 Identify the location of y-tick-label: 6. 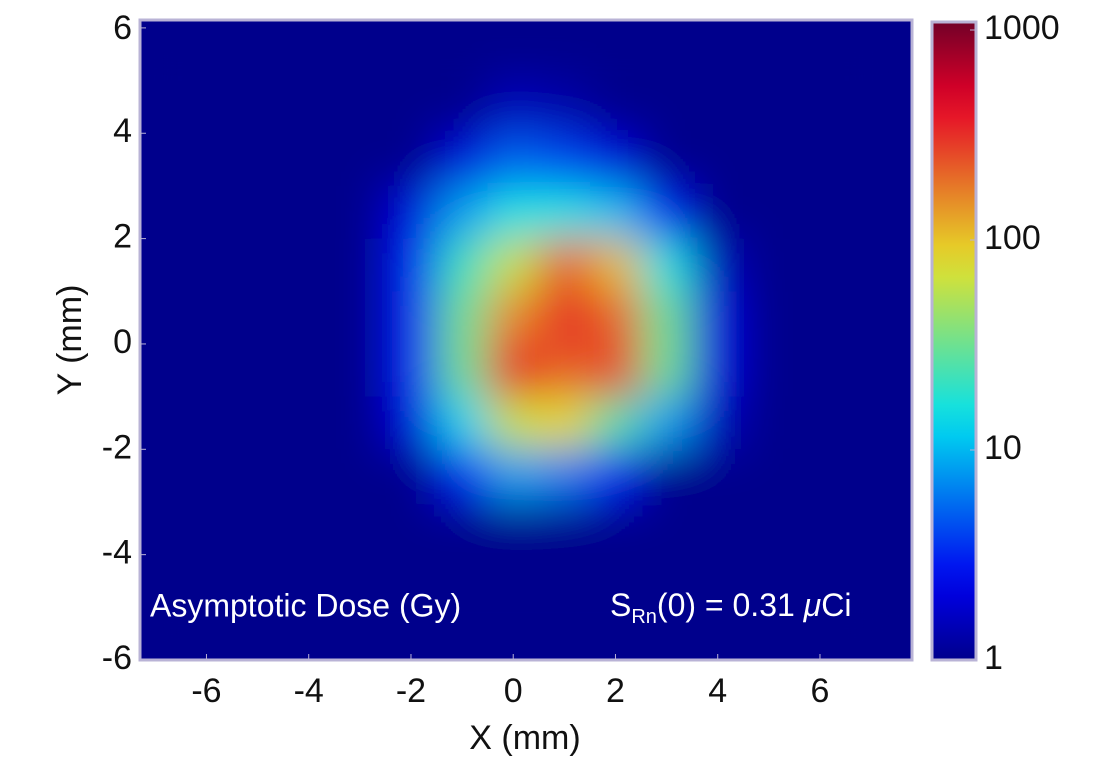
(122, 28).